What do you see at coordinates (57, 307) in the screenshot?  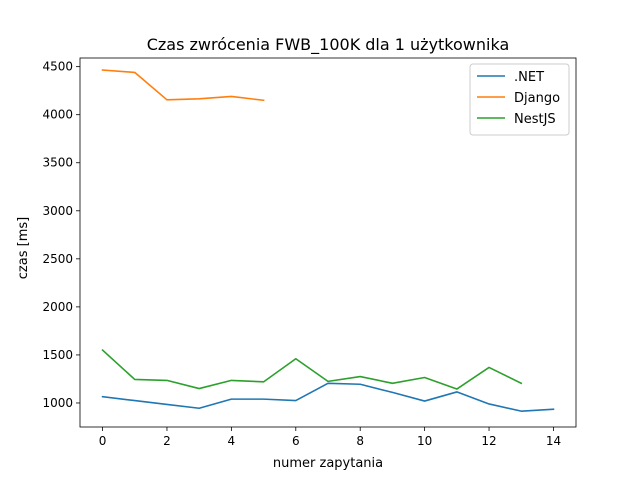 I see `y-tick-label: 2000` at bounding box center [57, 307].